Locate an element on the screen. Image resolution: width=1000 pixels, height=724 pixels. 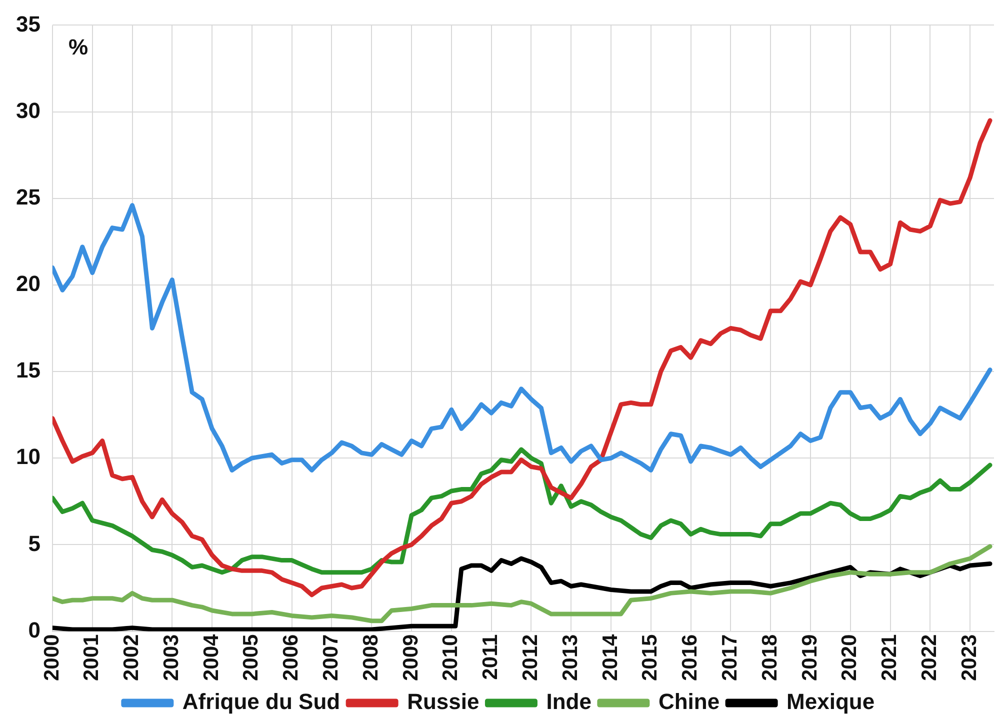
y-tick-label: 5 is located at coordinates (34, 543).